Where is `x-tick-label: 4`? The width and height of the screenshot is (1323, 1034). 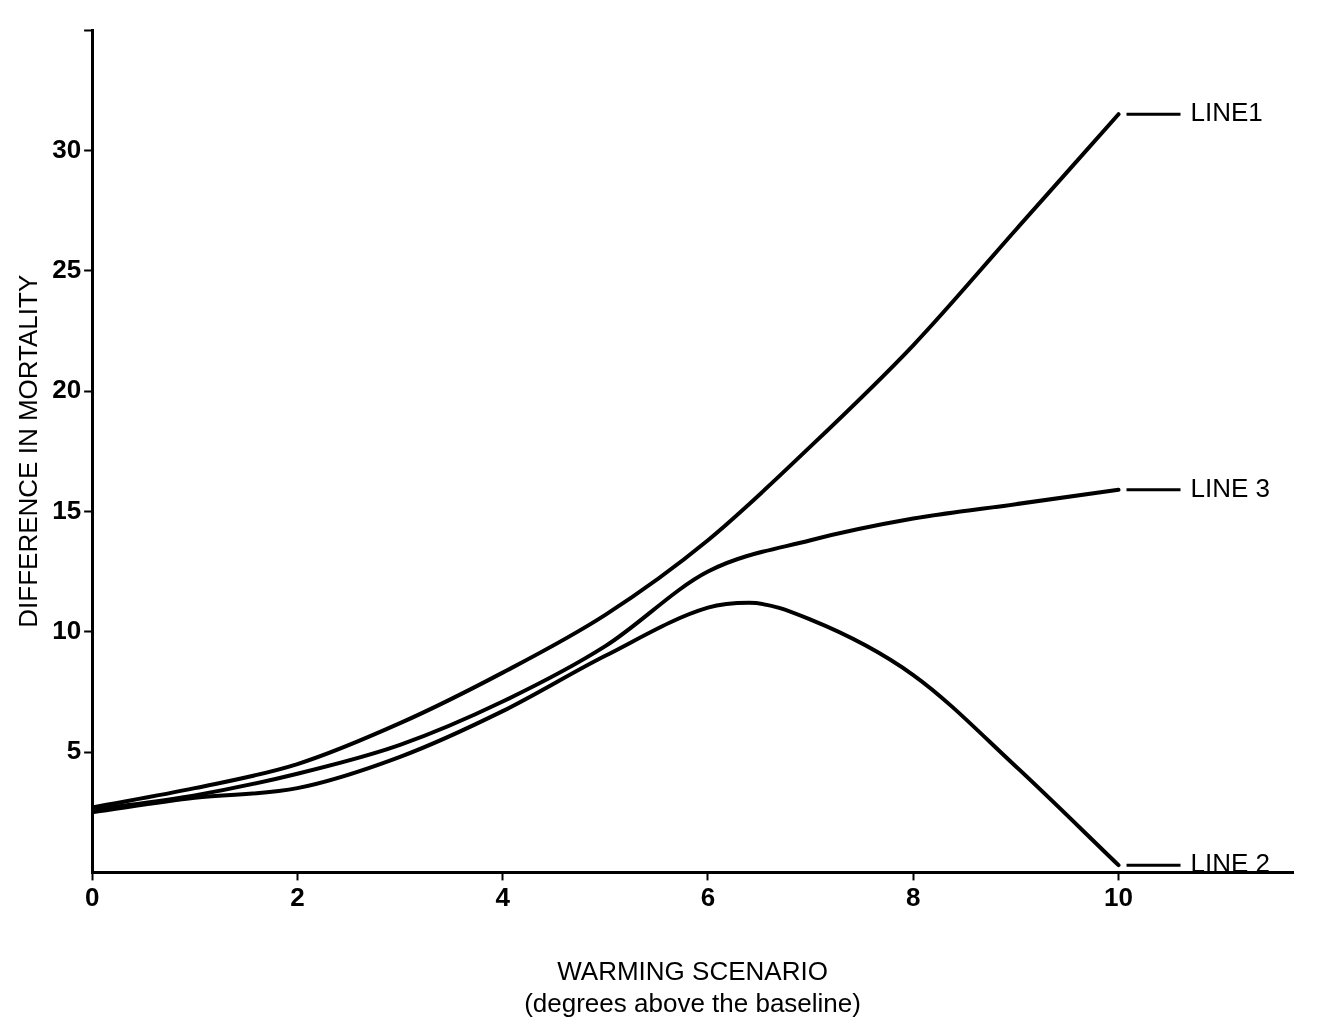
x-tick-label: 4 is located at coordinates (503, 897).